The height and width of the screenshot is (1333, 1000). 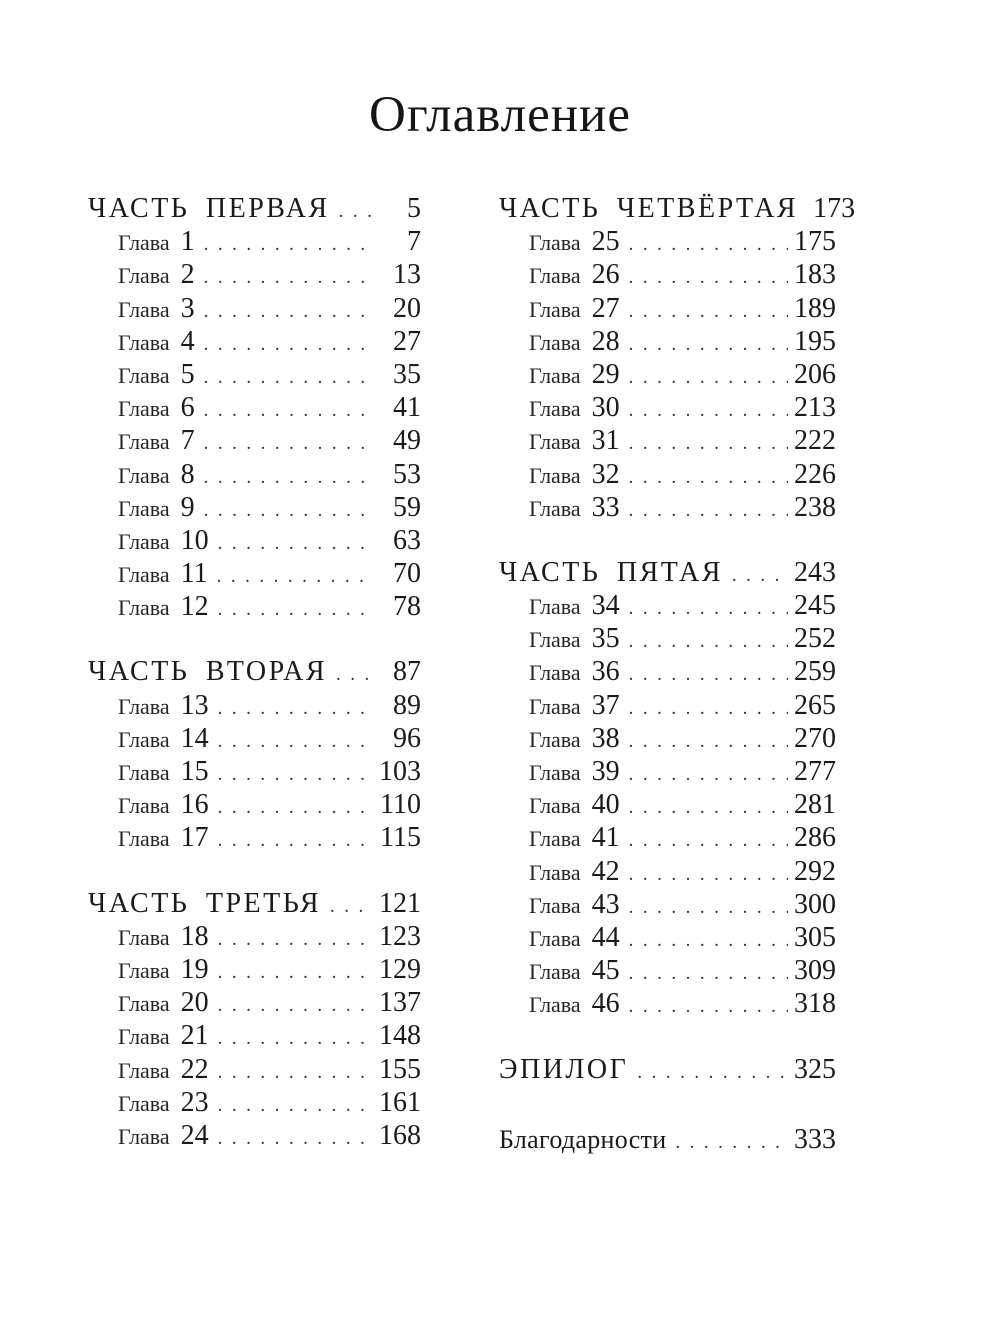 I want to click on chapter-number: 1, so click(x=187, y=242).